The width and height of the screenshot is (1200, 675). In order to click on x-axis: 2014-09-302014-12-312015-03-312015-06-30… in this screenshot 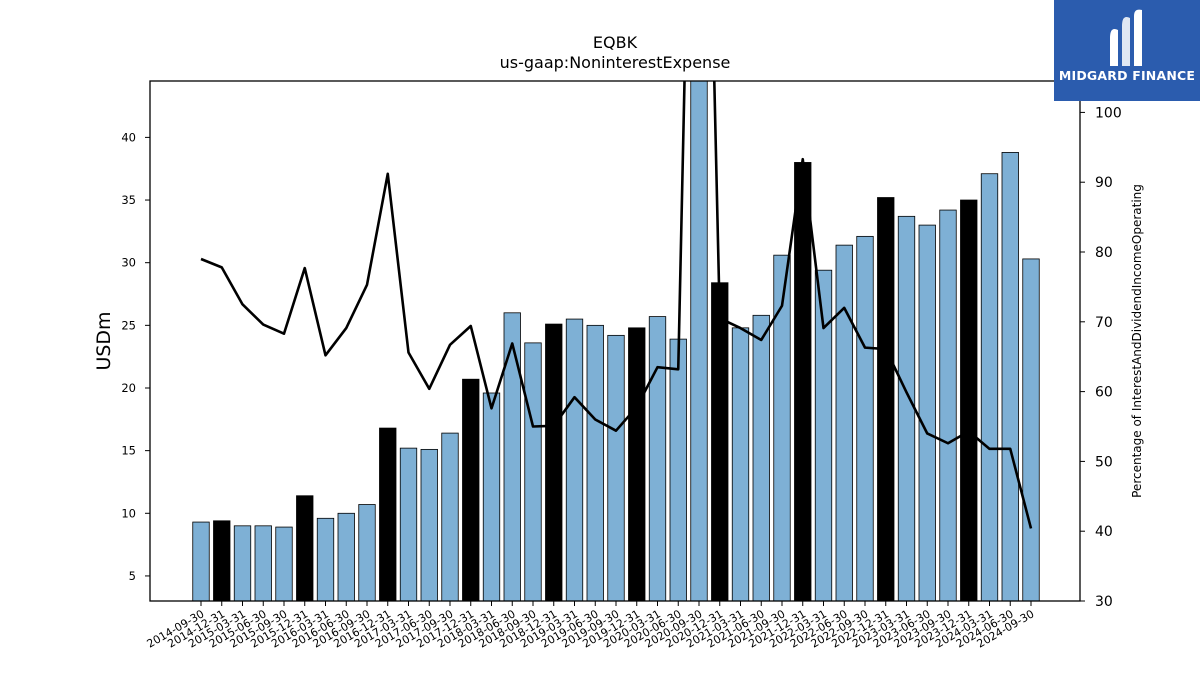, I will do `click(591, 626)`.